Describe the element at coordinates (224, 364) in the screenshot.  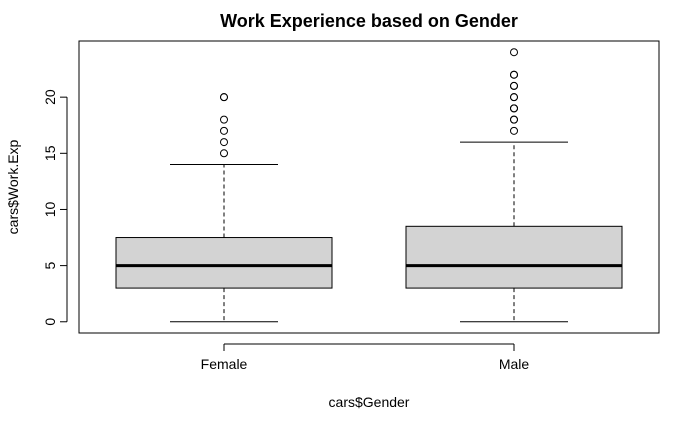
I see `x-tick-label: Female` at that location.